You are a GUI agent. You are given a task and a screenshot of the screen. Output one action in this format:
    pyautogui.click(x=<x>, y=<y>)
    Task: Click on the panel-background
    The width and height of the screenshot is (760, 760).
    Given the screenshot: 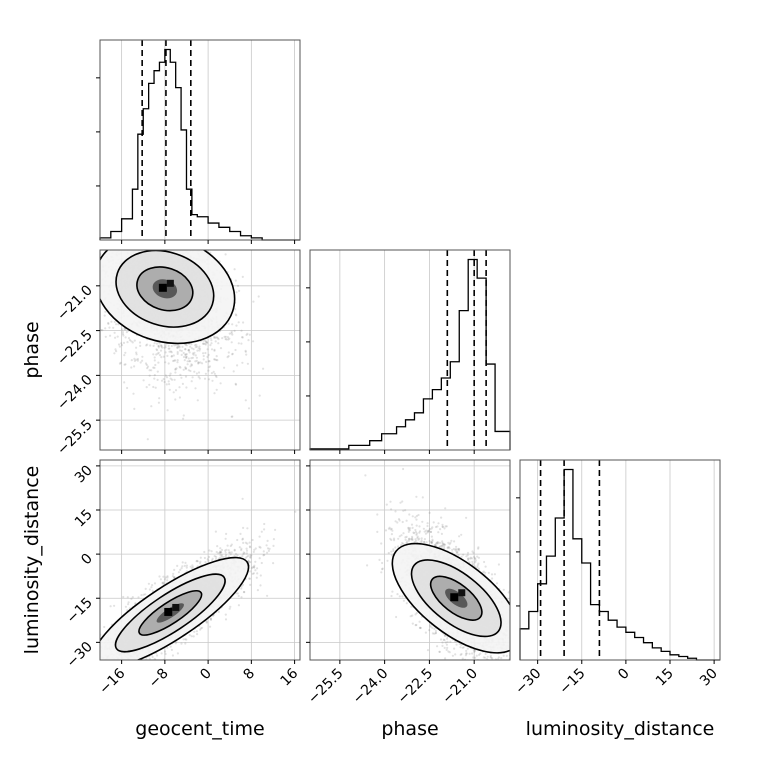 What is the action you would take?
    pyautogui.click(x=410, y=350)
    